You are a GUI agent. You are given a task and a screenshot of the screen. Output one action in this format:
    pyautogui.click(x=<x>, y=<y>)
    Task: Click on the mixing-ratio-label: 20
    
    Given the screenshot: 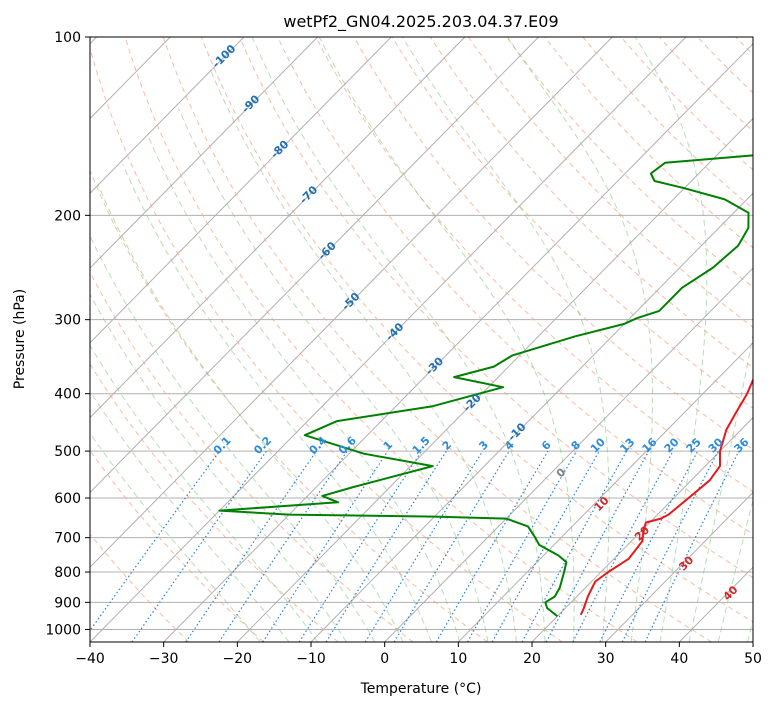 What is the action you would take?
    pyautogui.click(x=672, y=445)
    